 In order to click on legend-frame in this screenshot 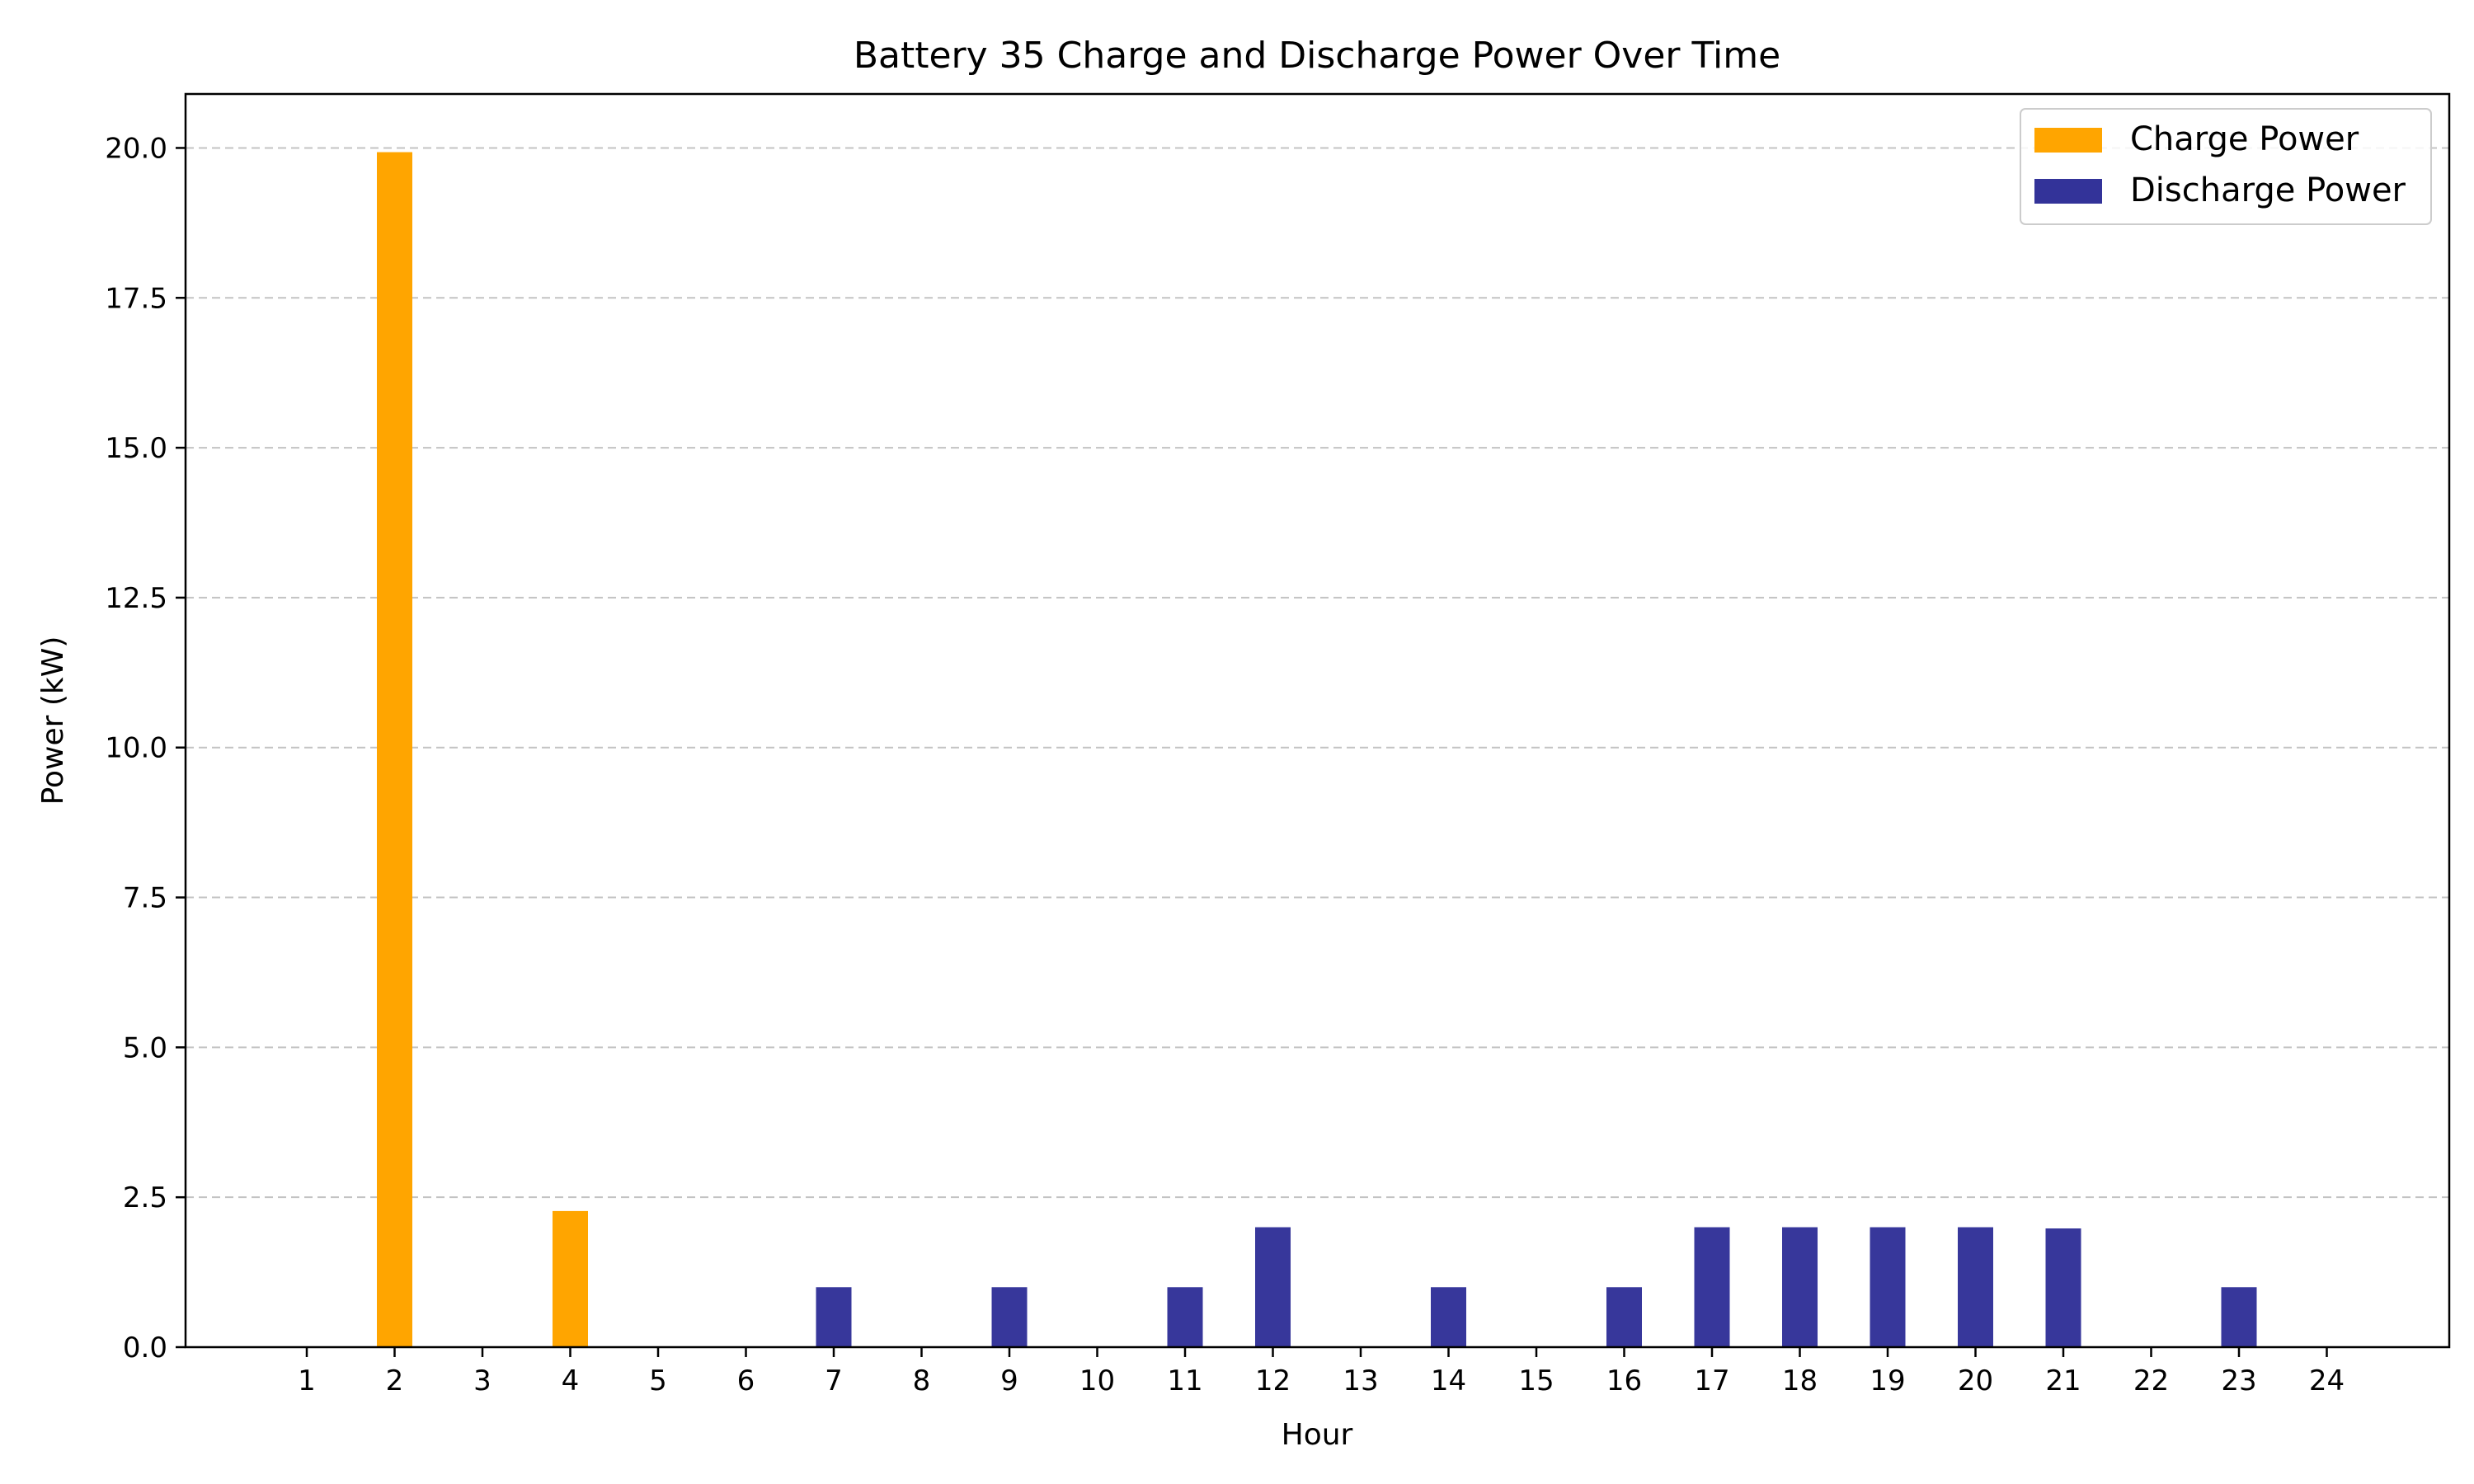, I will do `click(2226, 166)`.